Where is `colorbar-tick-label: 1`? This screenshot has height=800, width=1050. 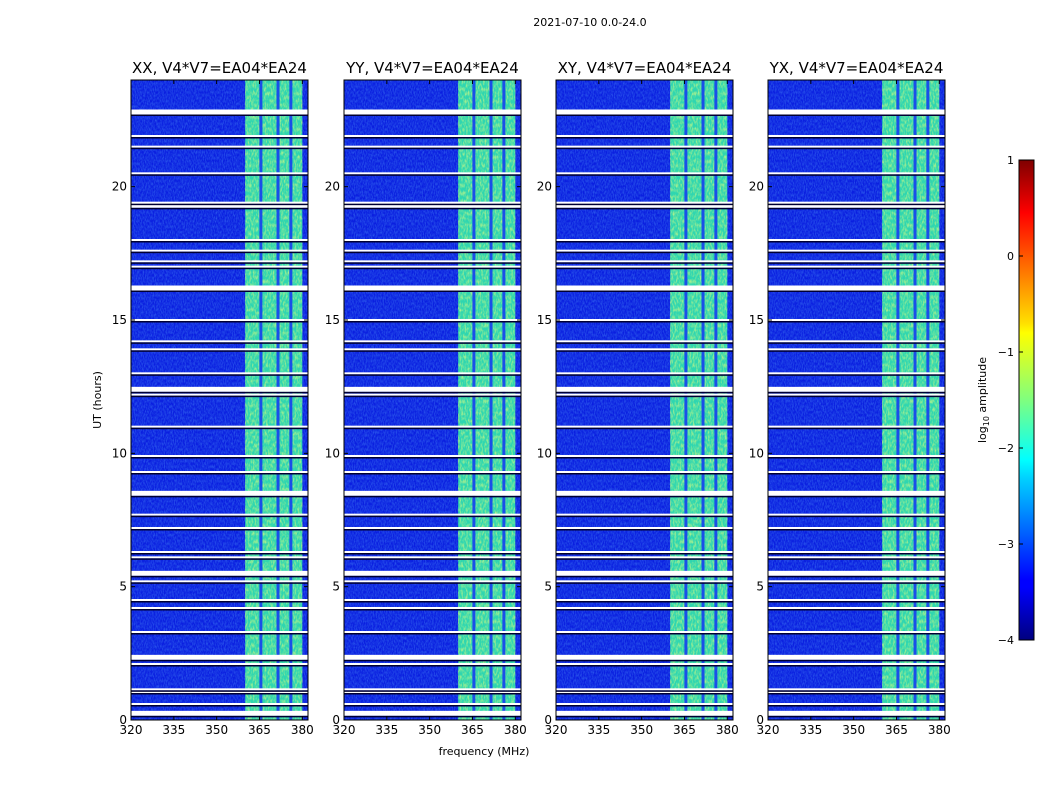 colorbar-tick-label: 1 is located at coordinates (1010, 160).